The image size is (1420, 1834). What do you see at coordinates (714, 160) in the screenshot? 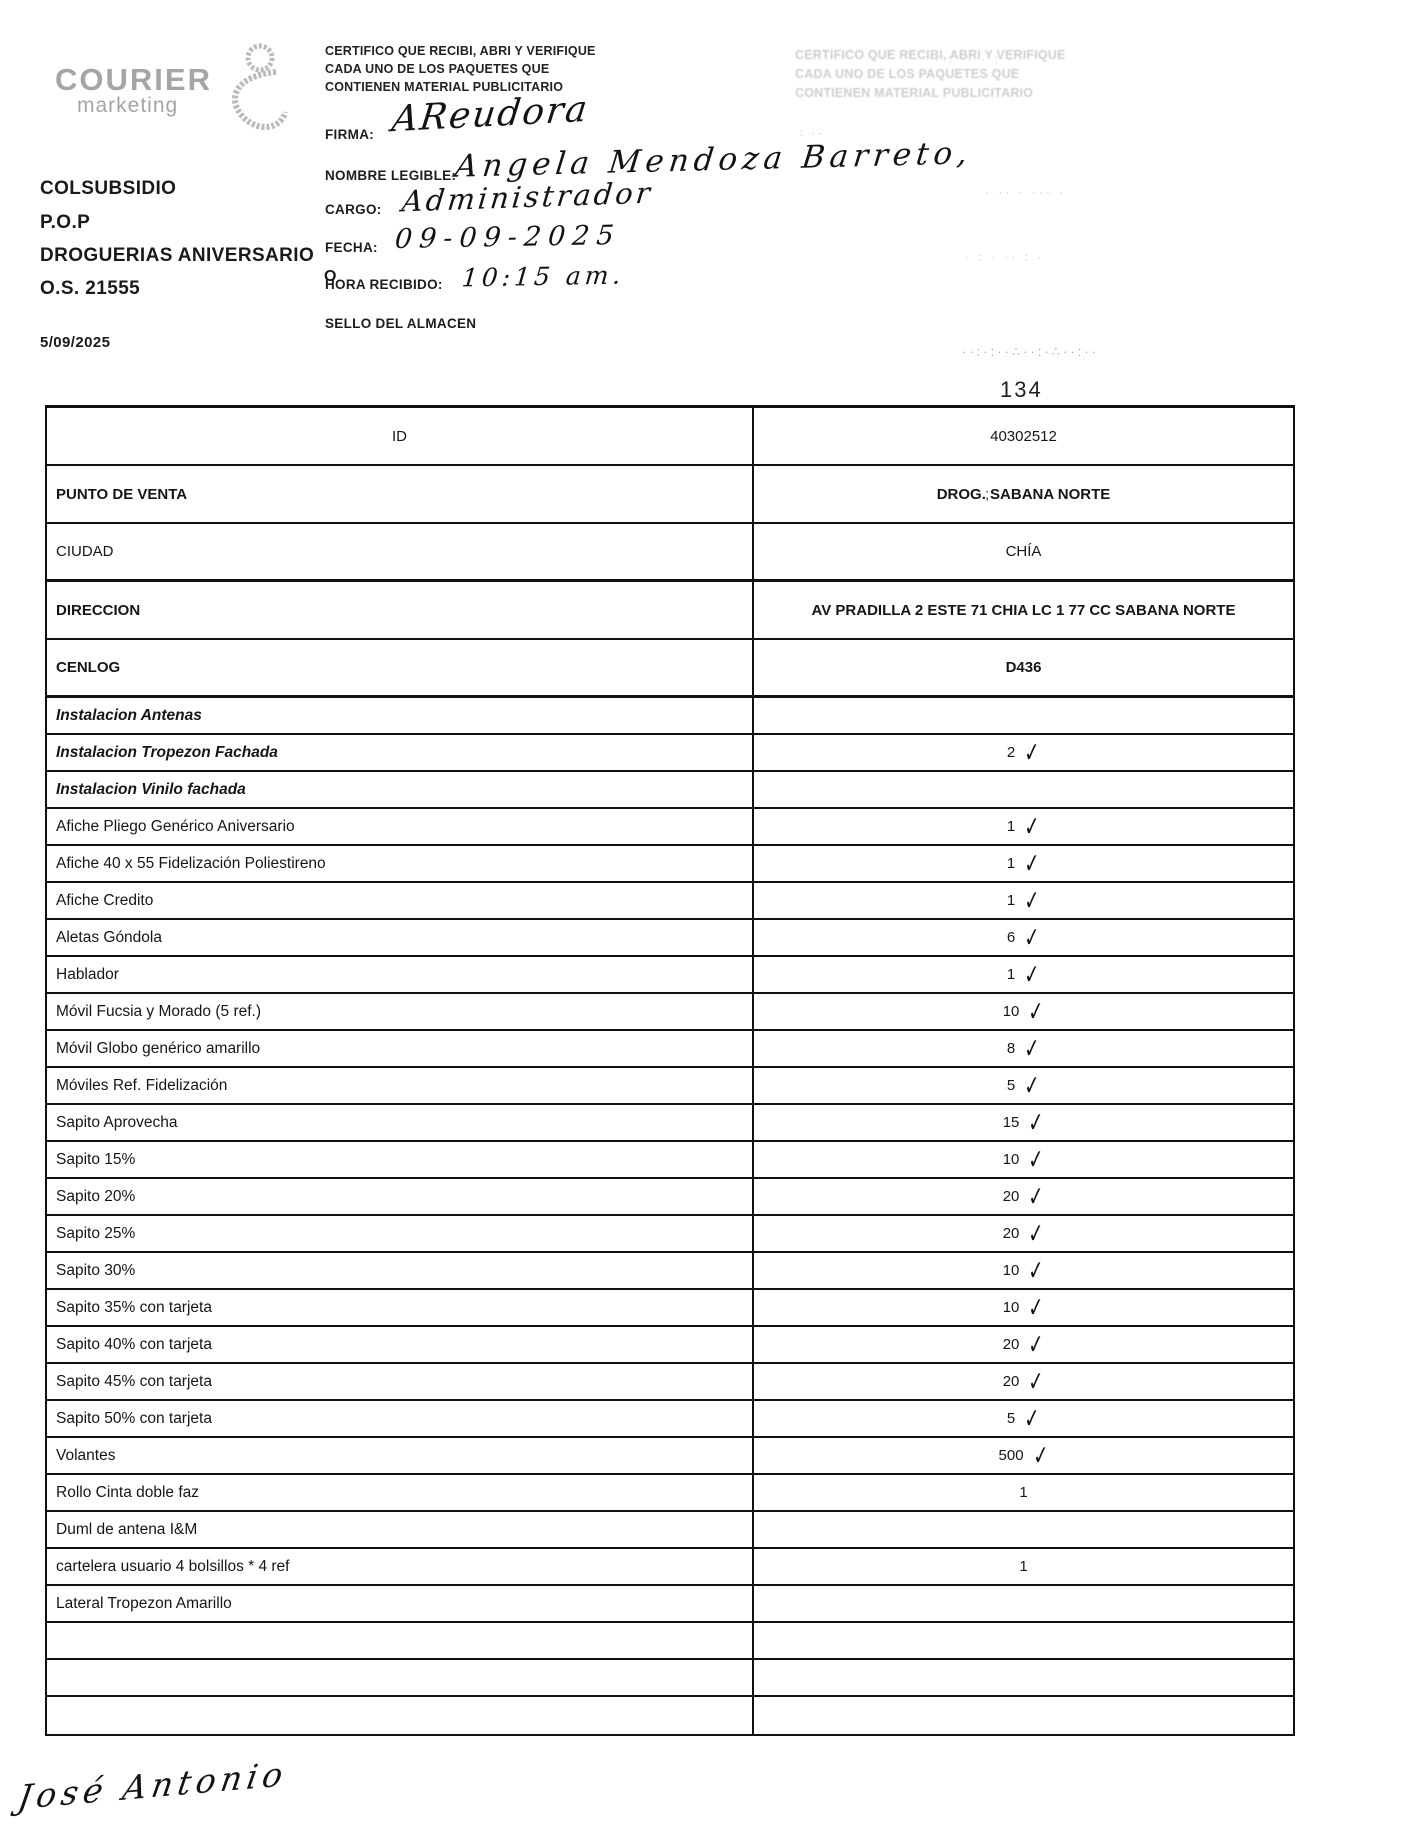
I see `nombre-legible-handwriting: Angela Mendoza Barreto,` at bounding box center [714, 160].